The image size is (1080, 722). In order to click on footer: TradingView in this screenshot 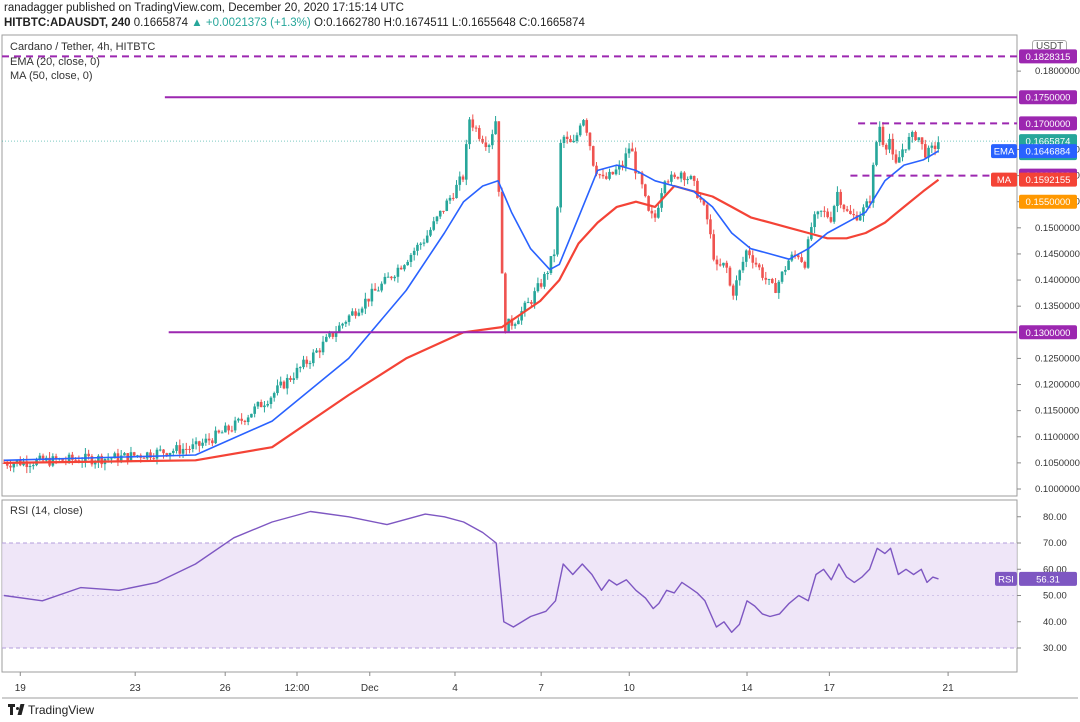, I will do `click(51, 710)`.